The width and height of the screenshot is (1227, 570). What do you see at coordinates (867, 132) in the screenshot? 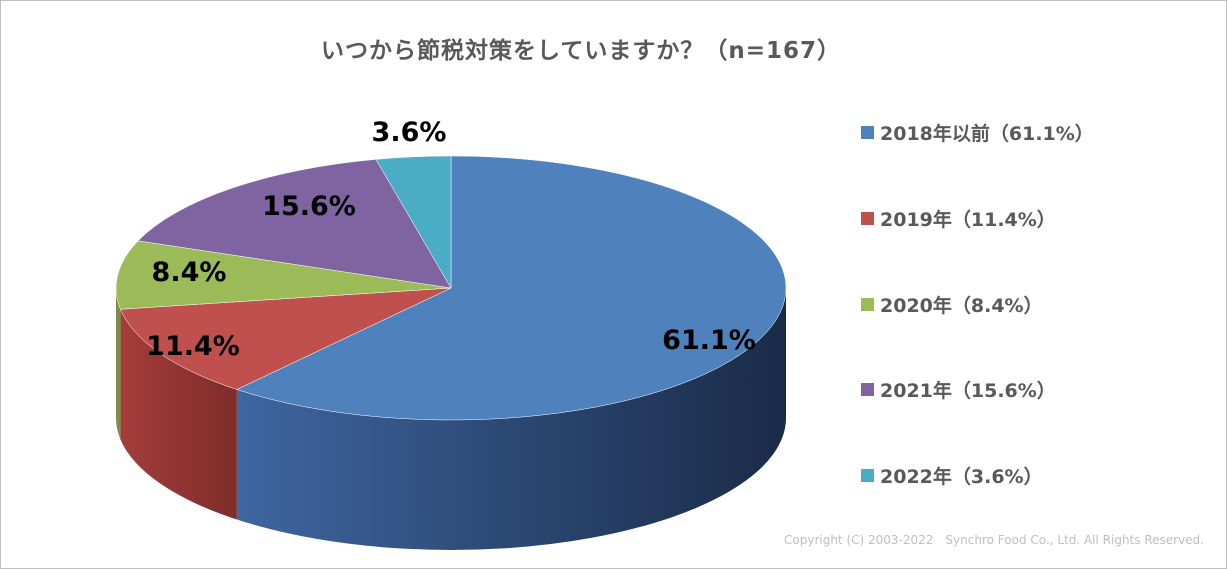
I see `legend-swatch-2018` at bounding box center [867, 132].